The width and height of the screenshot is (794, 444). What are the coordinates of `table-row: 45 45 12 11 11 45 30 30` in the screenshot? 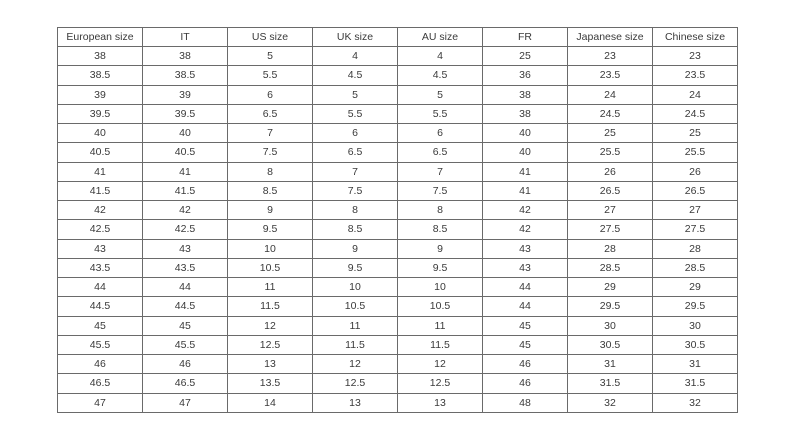 It's located at (397, 325).